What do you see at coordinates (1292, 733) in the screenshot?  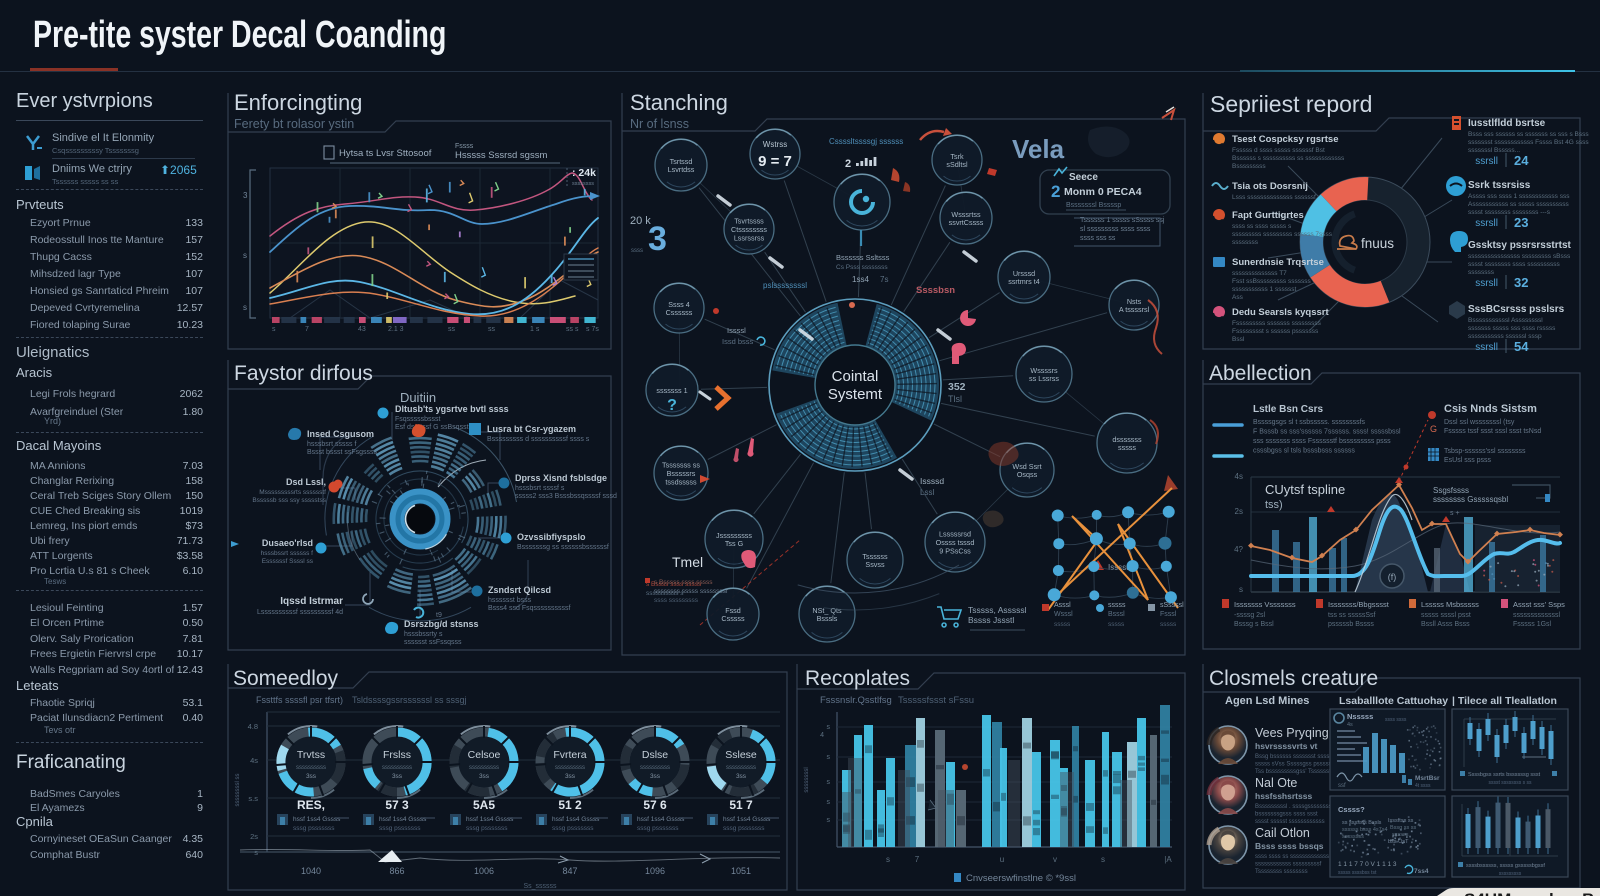 I see `svg-text: Vees Pryqing` at bounding box center [1292, 733].